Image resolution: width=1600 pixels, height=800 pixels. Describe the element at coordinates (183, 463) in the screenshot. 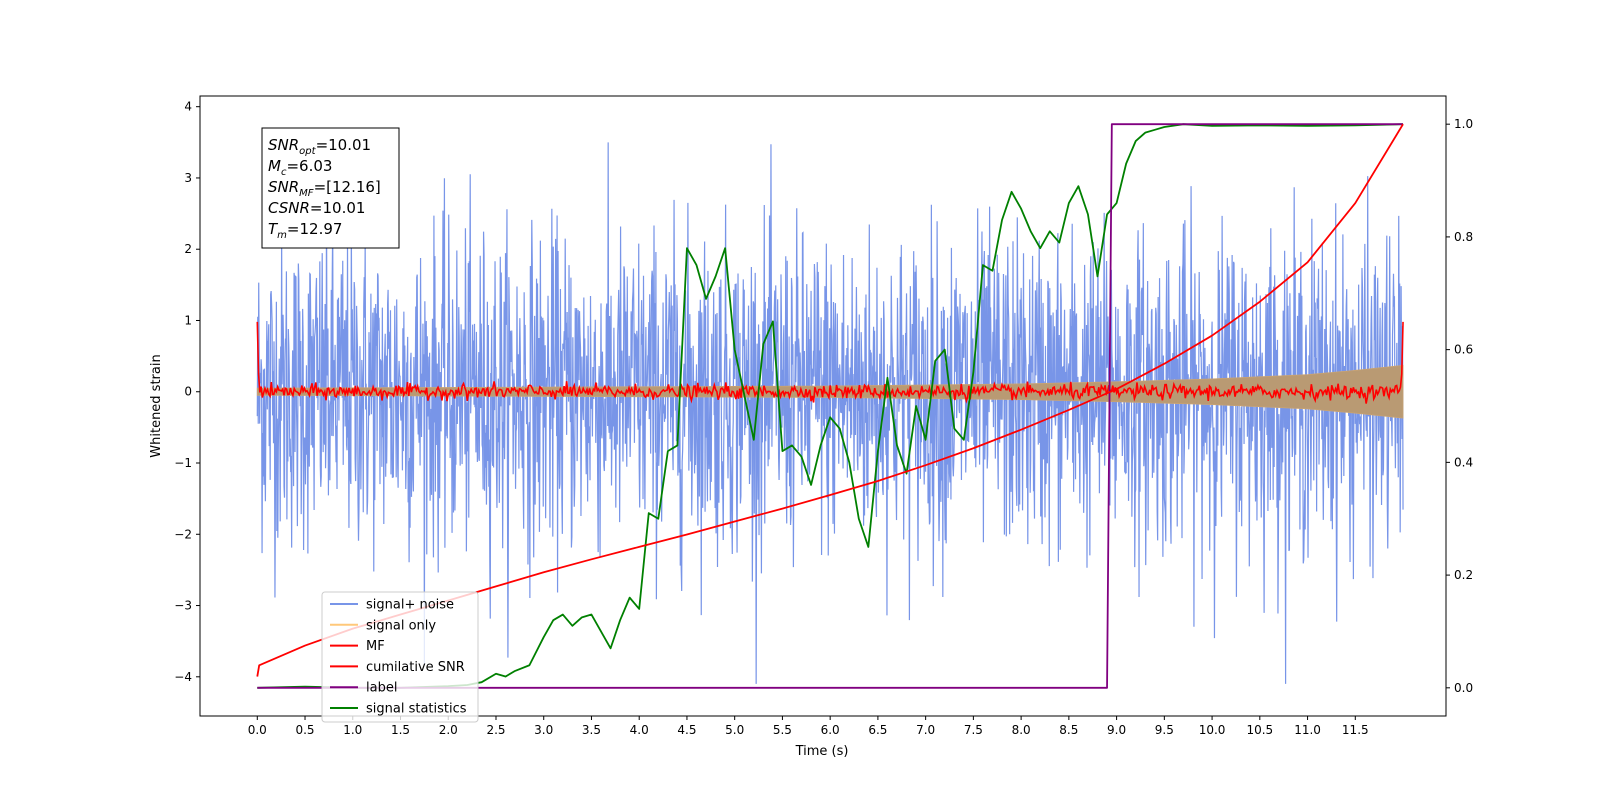

I see `y-tick-label: −1` at that location.